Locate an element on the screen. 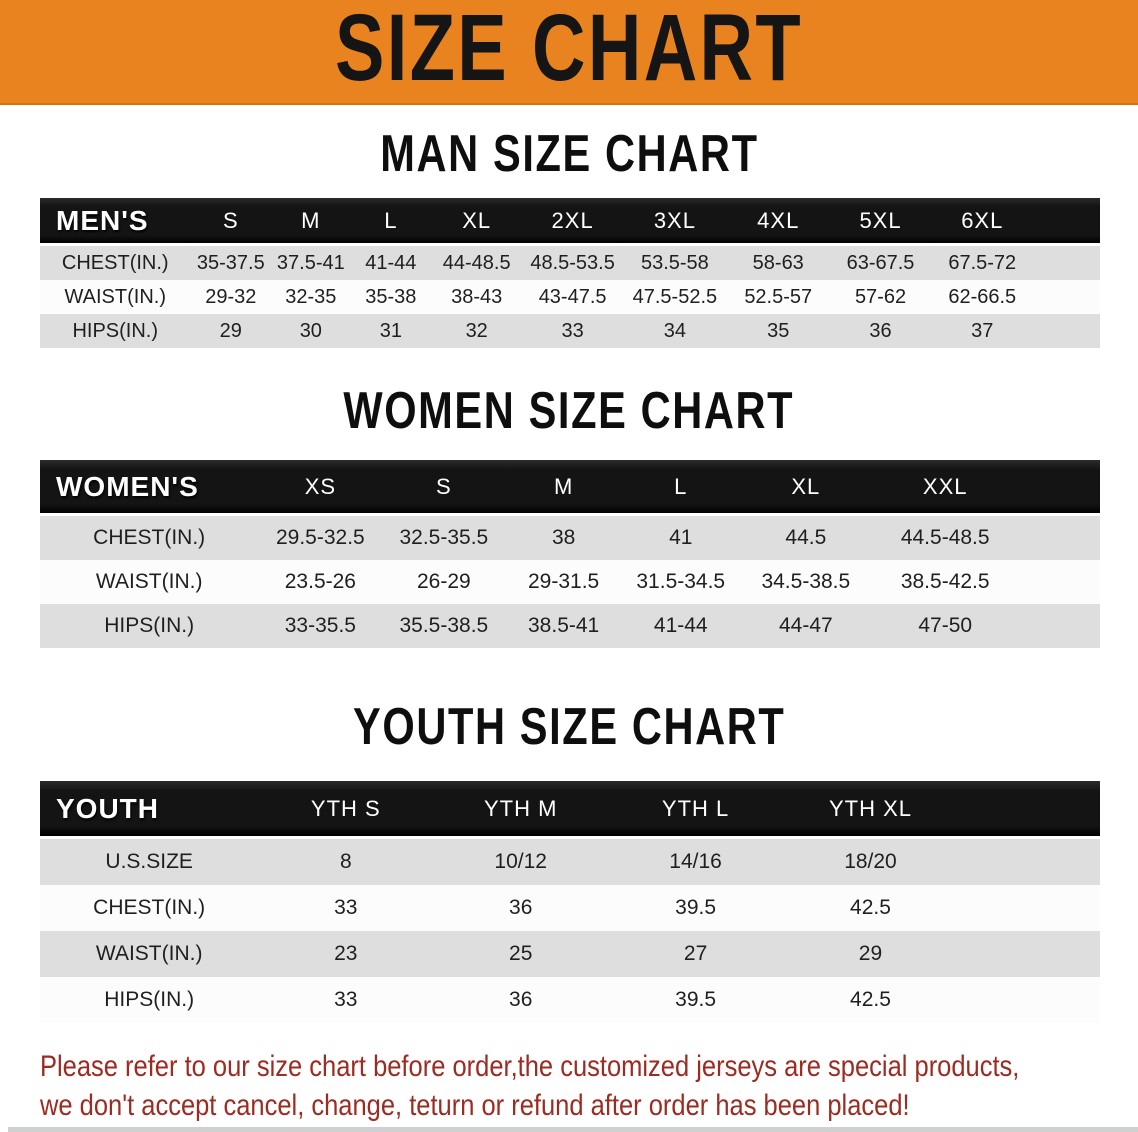  header-filler is located at coordinates (1028, 810).